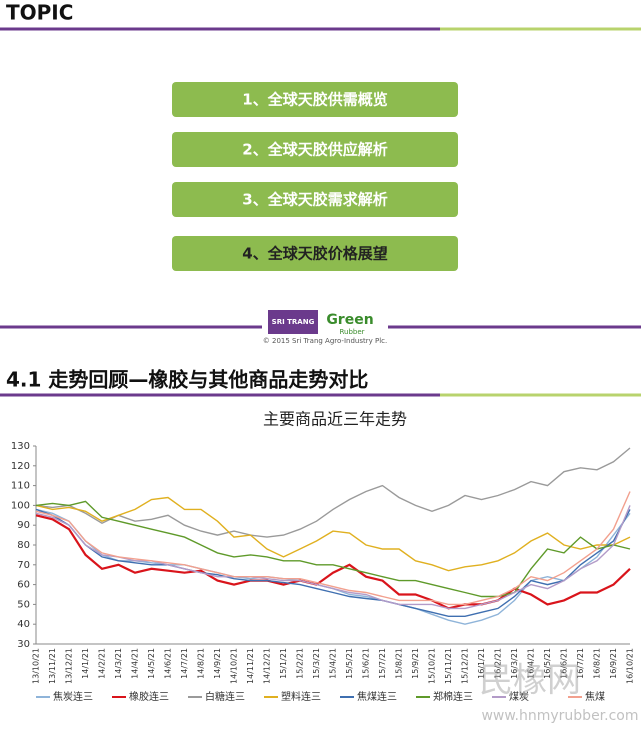 This screenshot has width=641, height=735. Describe the element at coordinates (519, 696) in the screenshot. I see `legend-label: 煤炭` at that location.